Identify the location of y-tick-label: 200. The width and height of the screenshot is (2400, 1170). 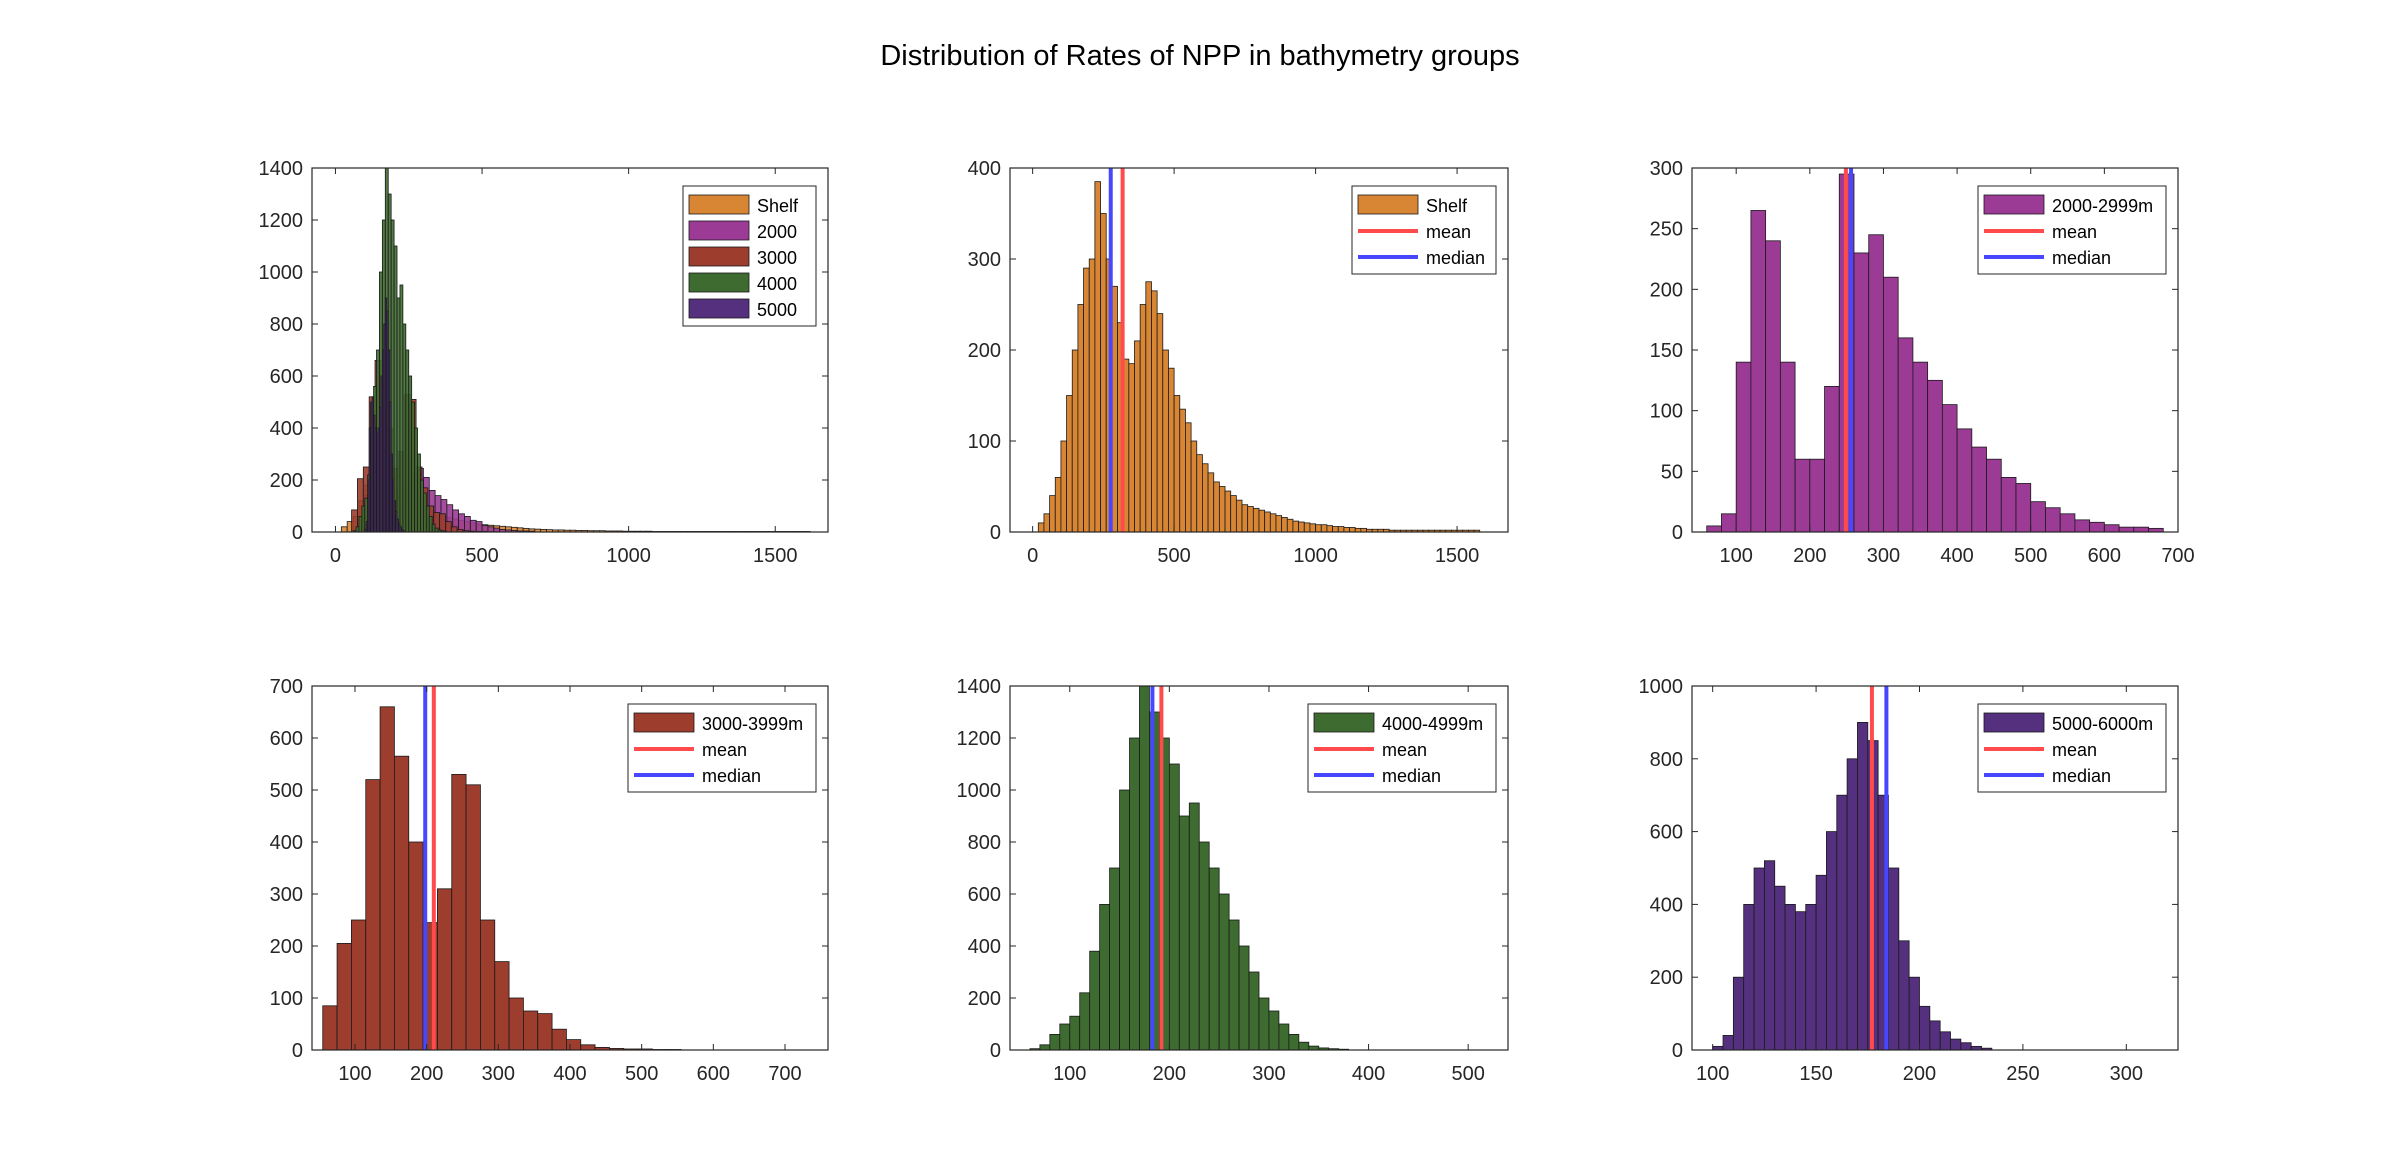
(286, 481).